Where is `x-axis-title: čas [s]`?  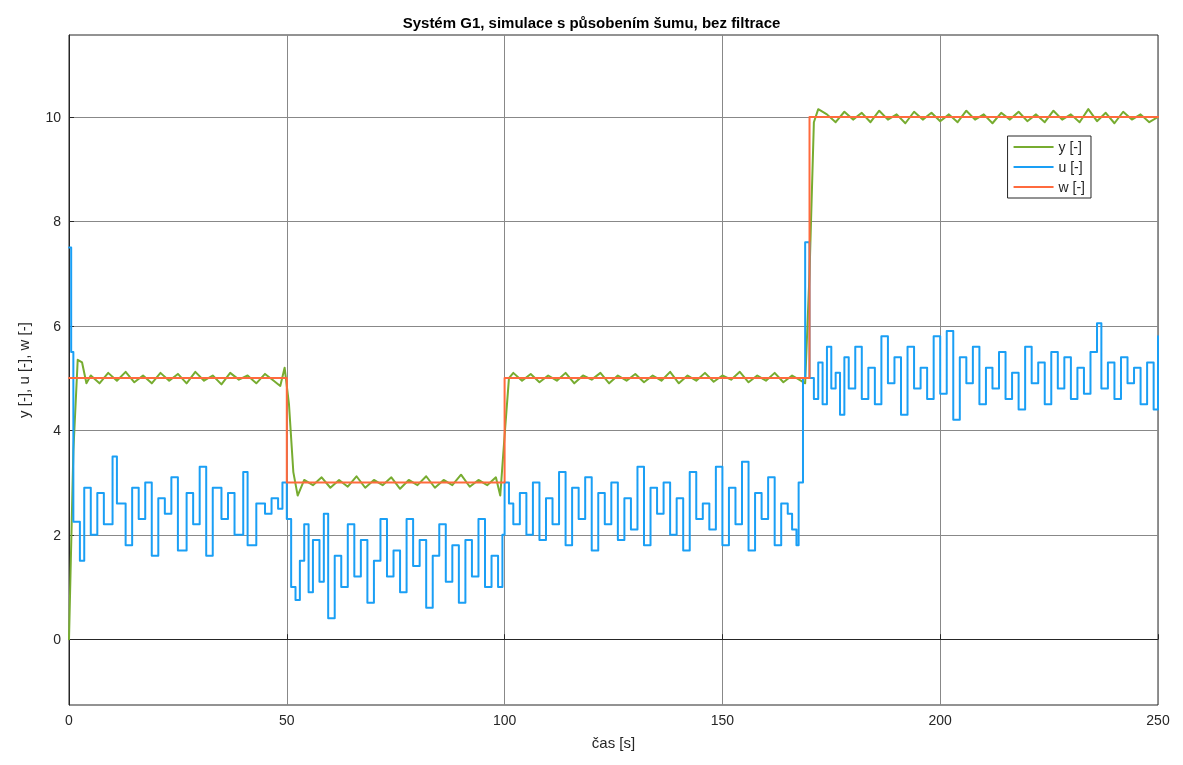
x-axis-title: čas [s] is located at coordinates (613, 742).